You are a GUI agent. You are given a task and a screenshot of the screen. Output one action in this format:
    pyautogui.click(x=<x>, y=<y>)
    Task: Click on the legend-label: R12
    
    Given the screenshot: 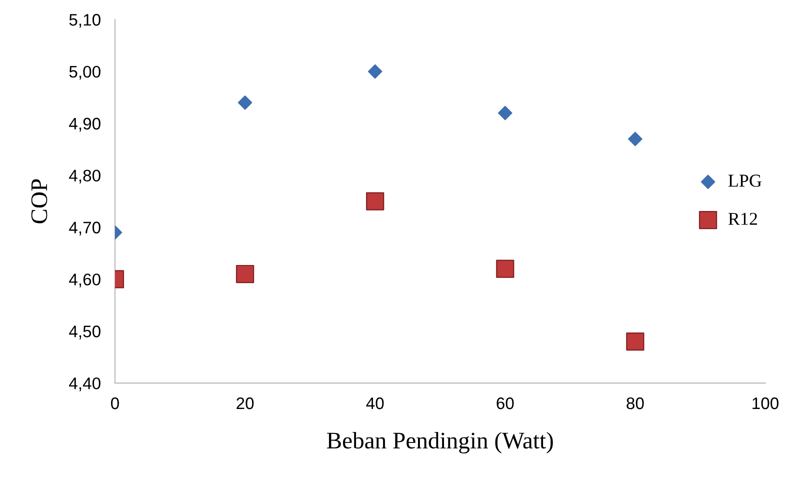 What is the action you would take?
    pyautogui.click(x=742, y=218)
    